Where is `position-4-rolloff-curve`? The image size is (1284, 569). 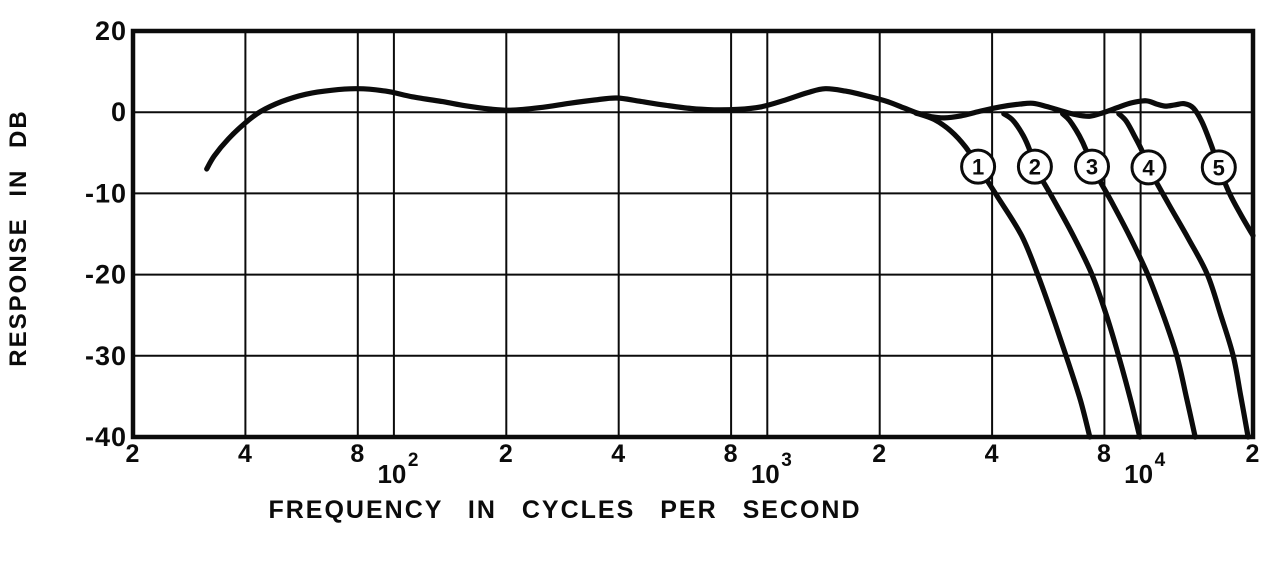 position-4-rolloff-curve is located at coordinates (1183, 275).